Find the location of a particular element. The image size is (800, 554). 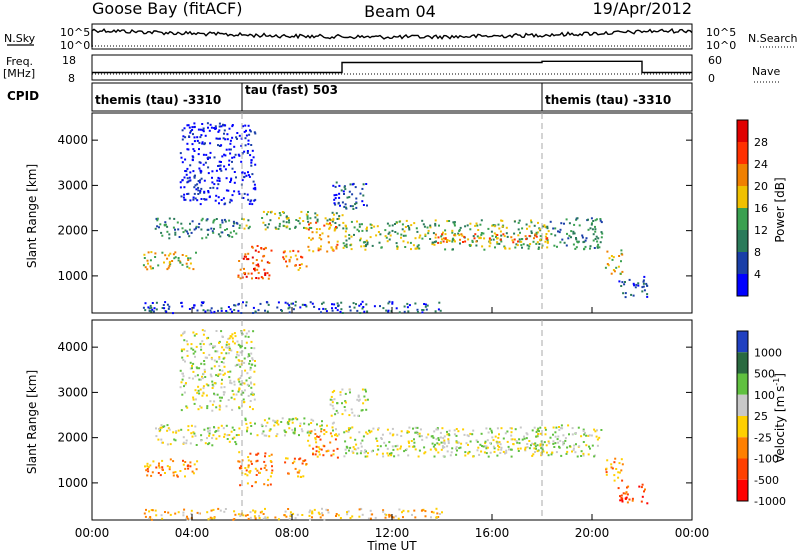

freq-label: Freq. is located at coordinates (19, 61).